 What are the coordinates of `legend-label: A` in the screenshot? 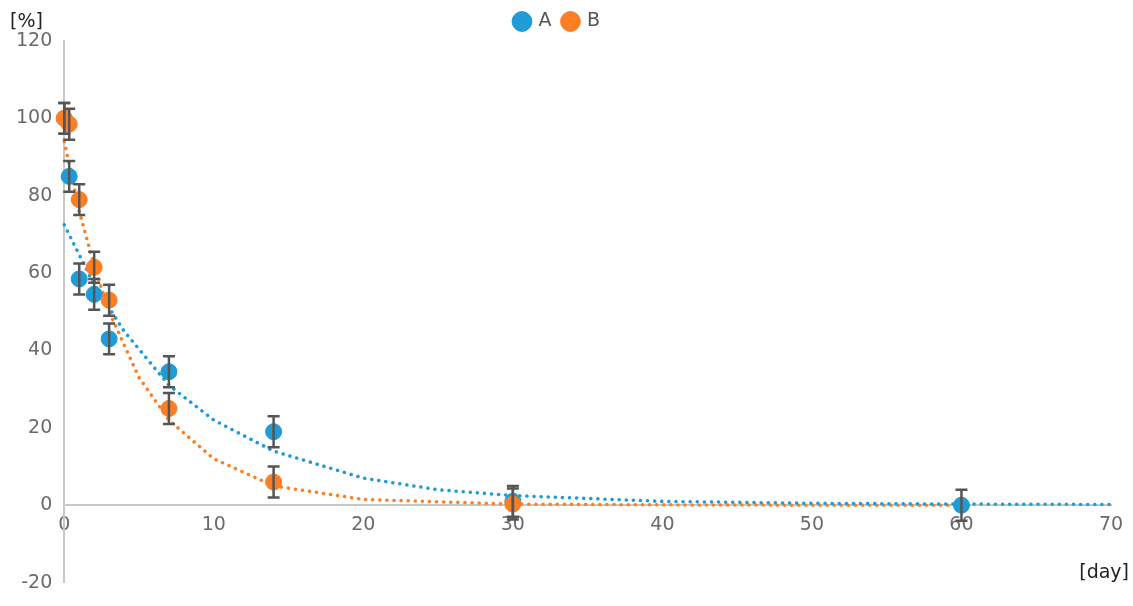 It's located at (545, 19).